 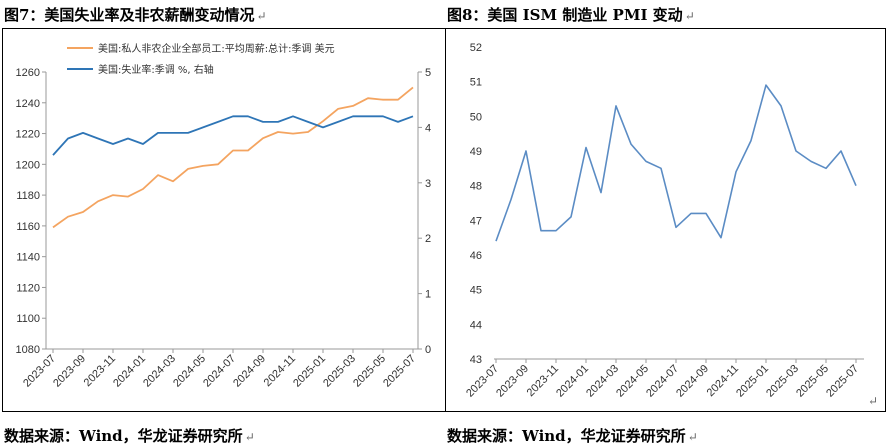 I want to click on left-y-tick-label: 1100, so click(x=28, y=319).